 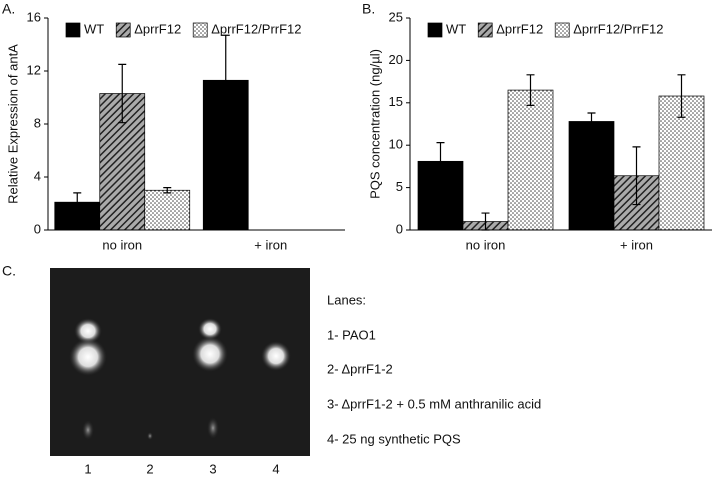 What do you see at coordinates (37, 175) in the screenshot?
I see `y-tick-label: 4` at bounding box center [37, 175].